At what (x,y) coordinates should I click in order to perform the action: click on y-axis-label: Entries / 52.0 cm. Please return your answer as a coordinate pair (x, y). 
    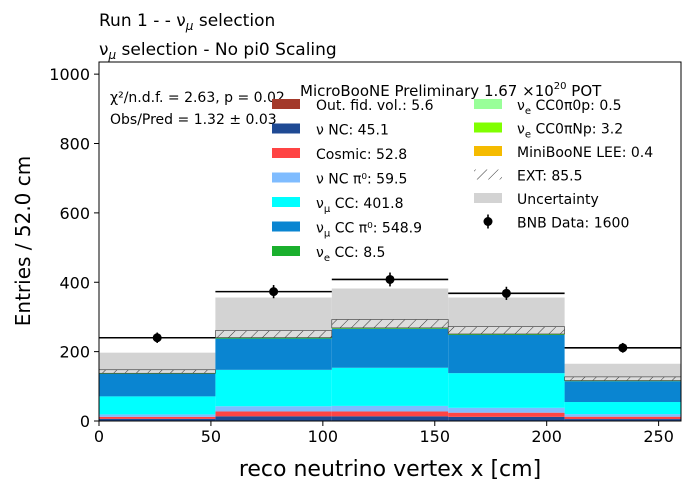
    Looking at the image, I should click on (23, 241).